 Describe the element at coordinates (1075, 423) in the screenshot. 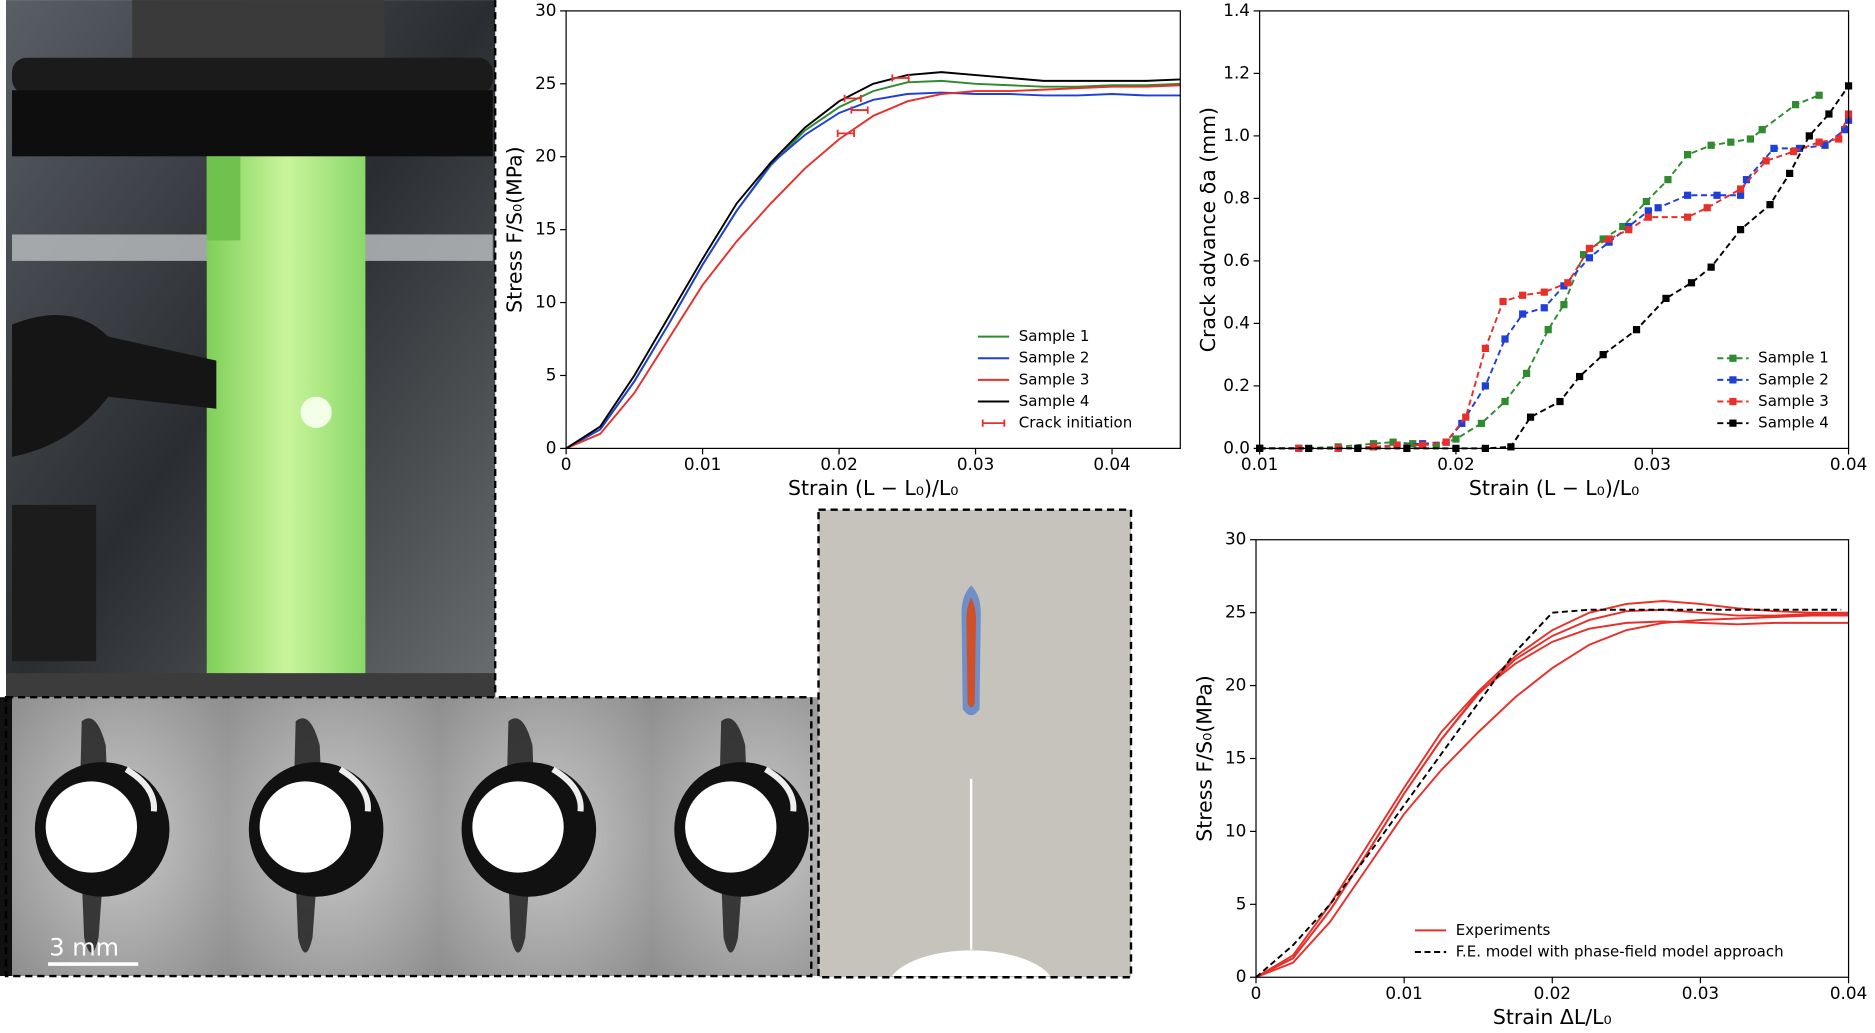

I see `legend-label: Crack initiation` at that location.